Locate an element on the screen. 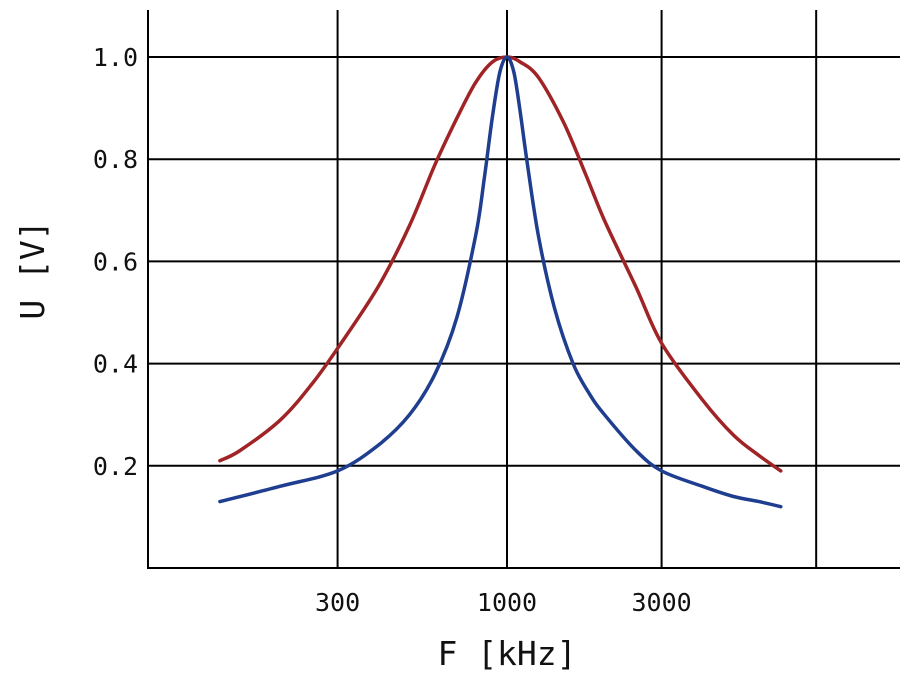 The width and height of the screenshot is (910, 675). x-tick-label: 3000 is located at coordinates (661, 602).